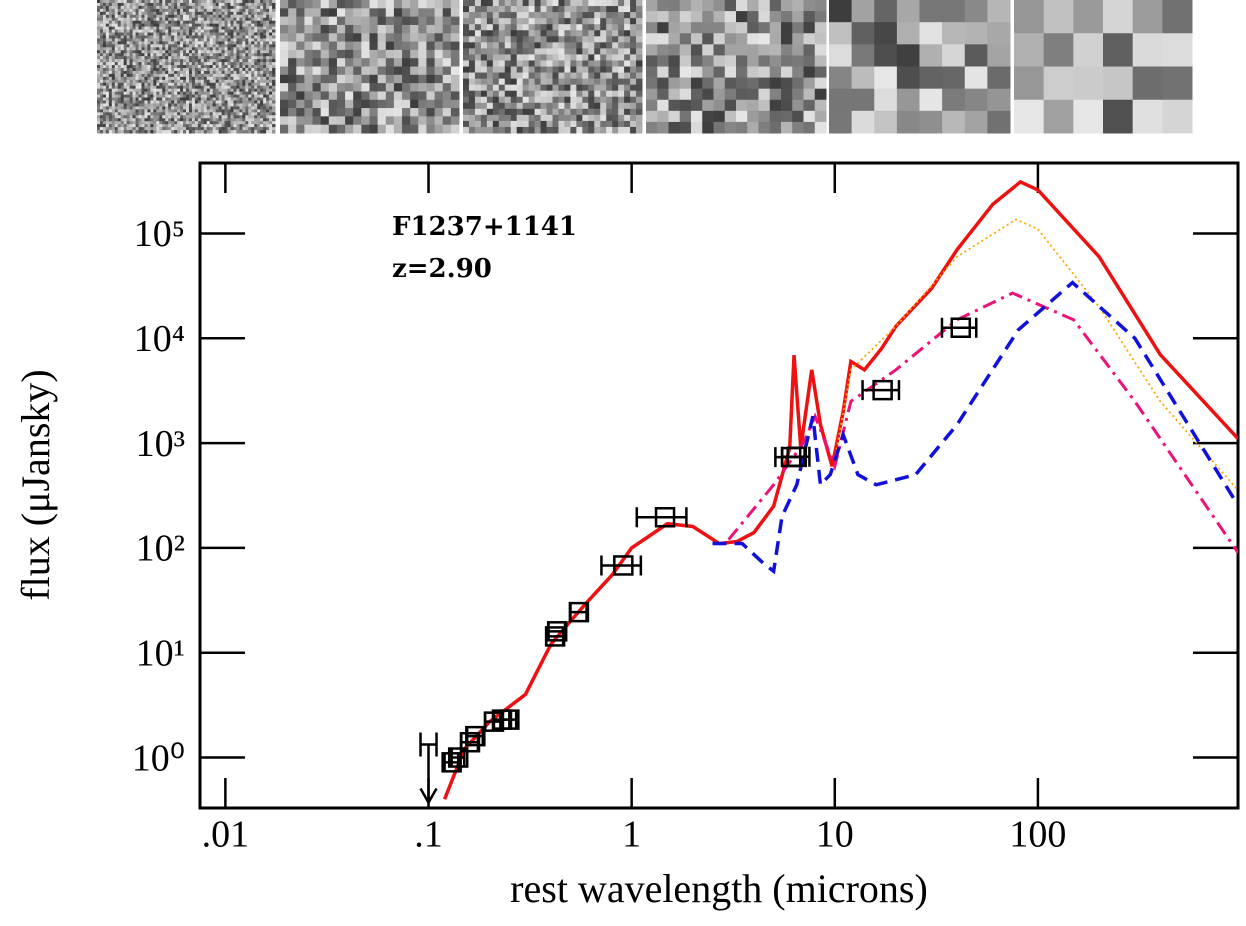  I want to click on x-tick-label: .1, so click(428, 835).